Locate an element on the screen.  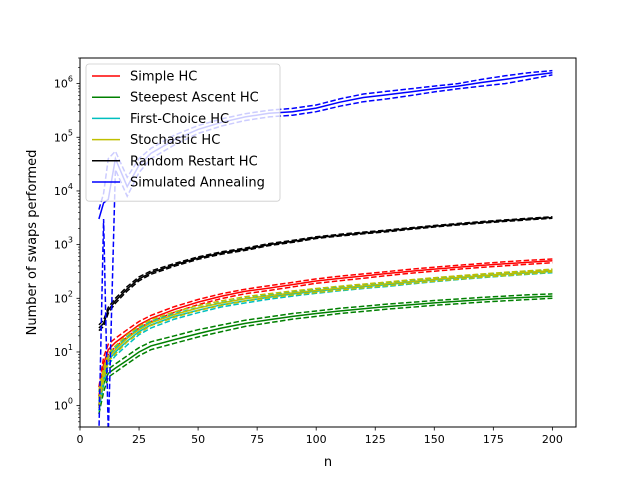
x-tick-label: 50 is located at coordinates (198, 439).